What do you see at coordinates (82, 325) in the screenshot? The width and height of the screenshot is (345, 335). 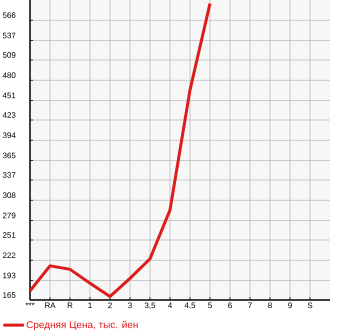 I see `legend-label: Средняя Цена, тыс. йен` at bounding box center [82, 325].